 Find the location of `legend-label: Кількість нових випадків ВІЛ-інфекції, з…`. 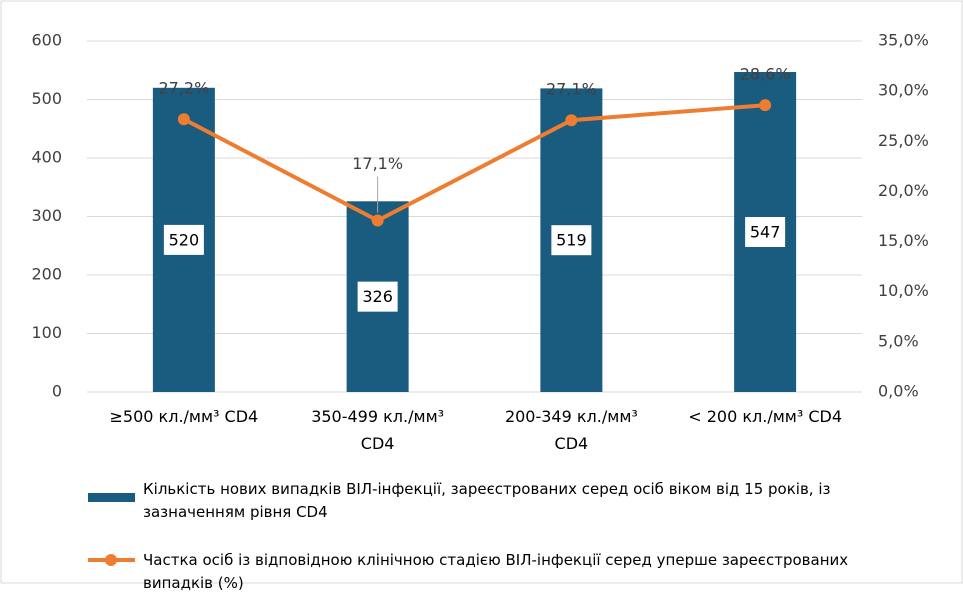

legend-label: Кількість нових випадків ВІЛ-інфекції, з… is located at coordinates (487, 500).